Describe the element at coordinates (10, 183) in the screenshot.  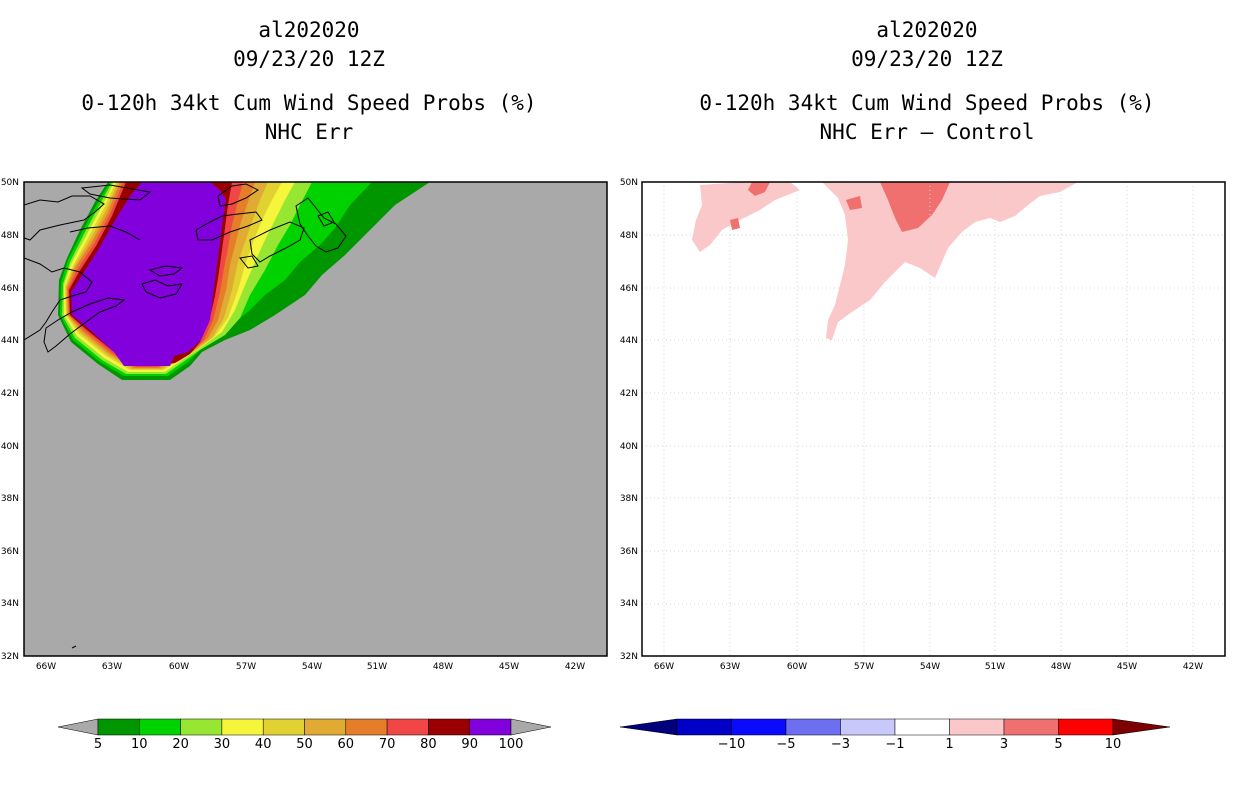
I see `left-lat-label: 50N` at that location.